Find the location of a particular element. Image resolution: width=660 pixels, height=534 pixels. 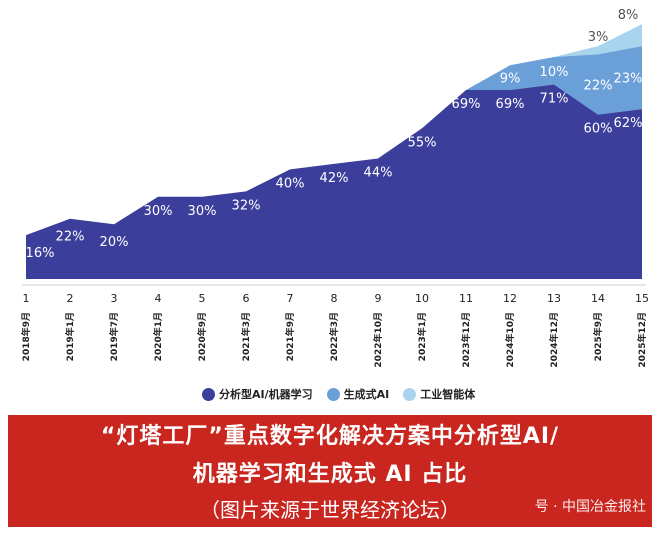

x-tick-label: 2 is located at coordinates (70, 298).